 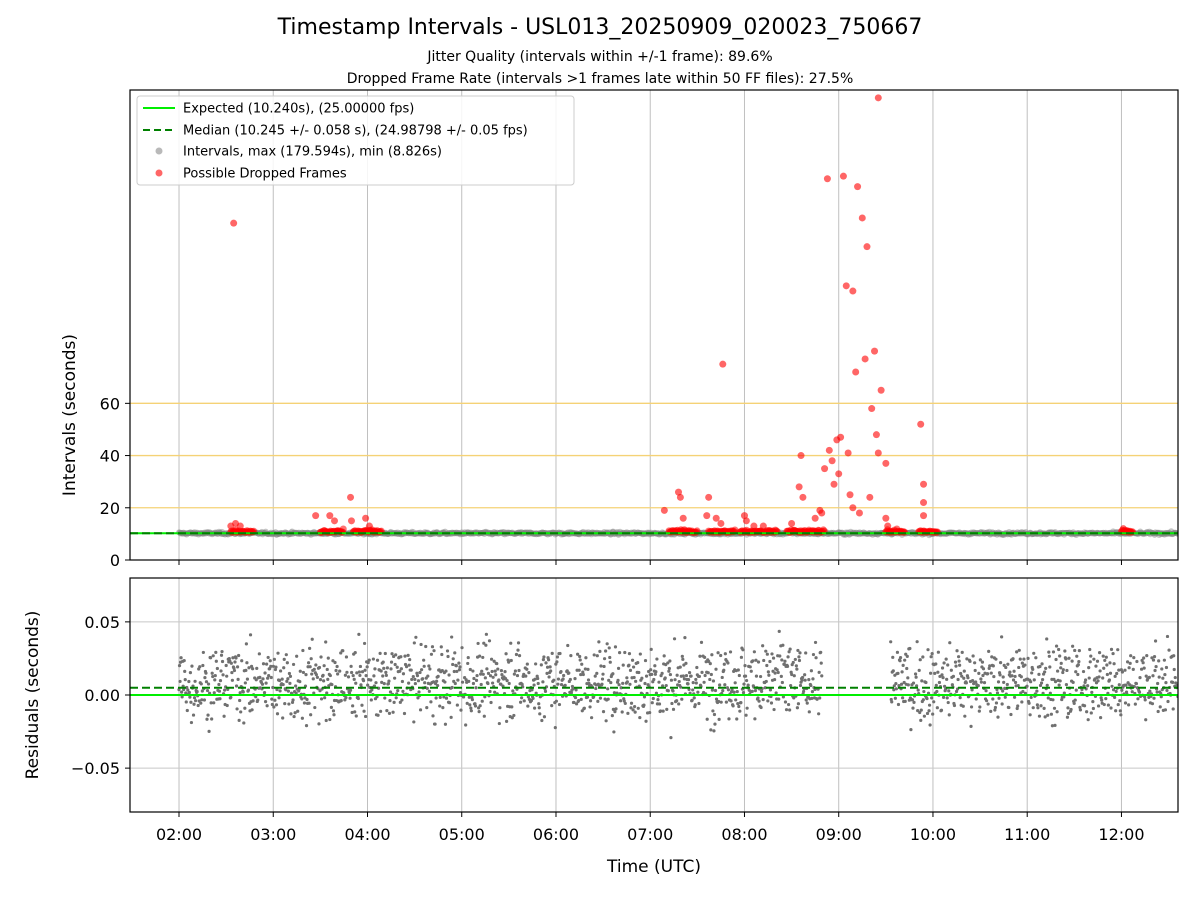 What do you see at coordinates (312, 152) in the screenshot?
I see `legend-entry-label: Intervals, max (179.594s), min (8.826s)` at bounding box center [312, 152].